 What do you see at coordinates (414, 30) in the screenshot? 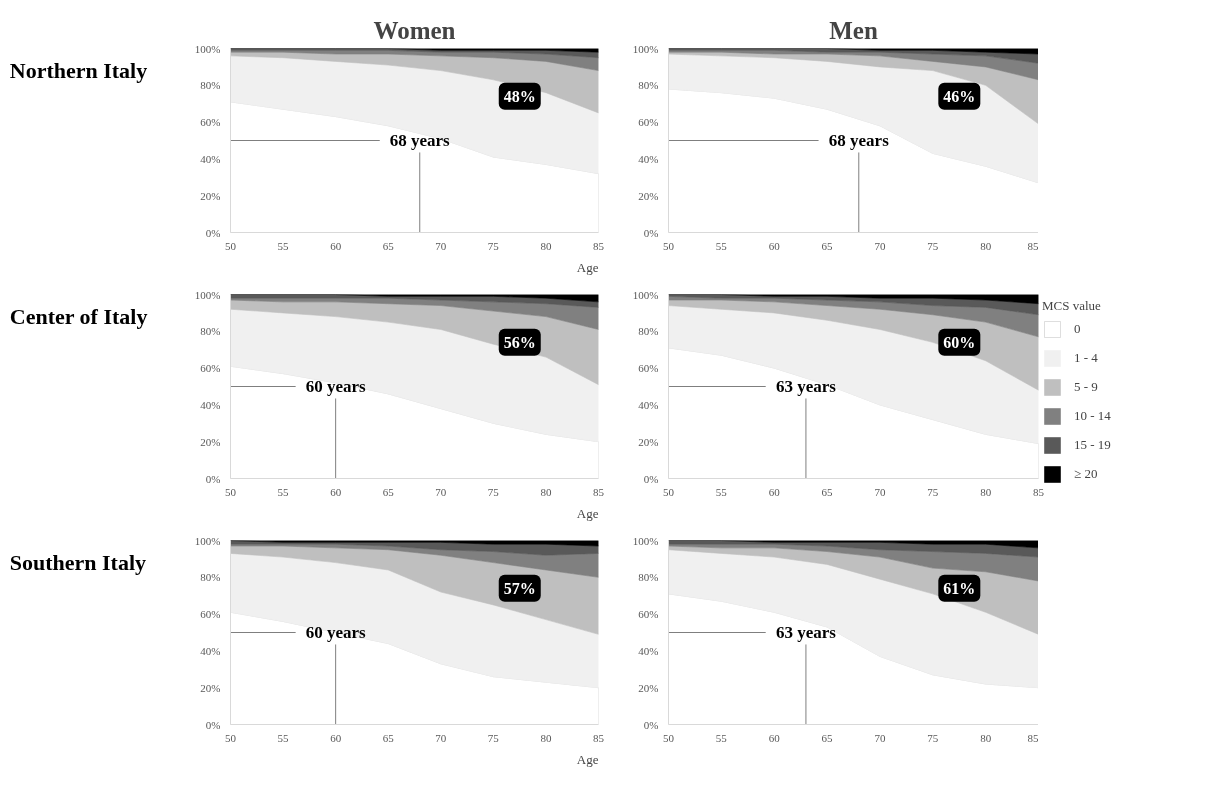
I see `chart-title: Women` at bounding box center [414, 30].